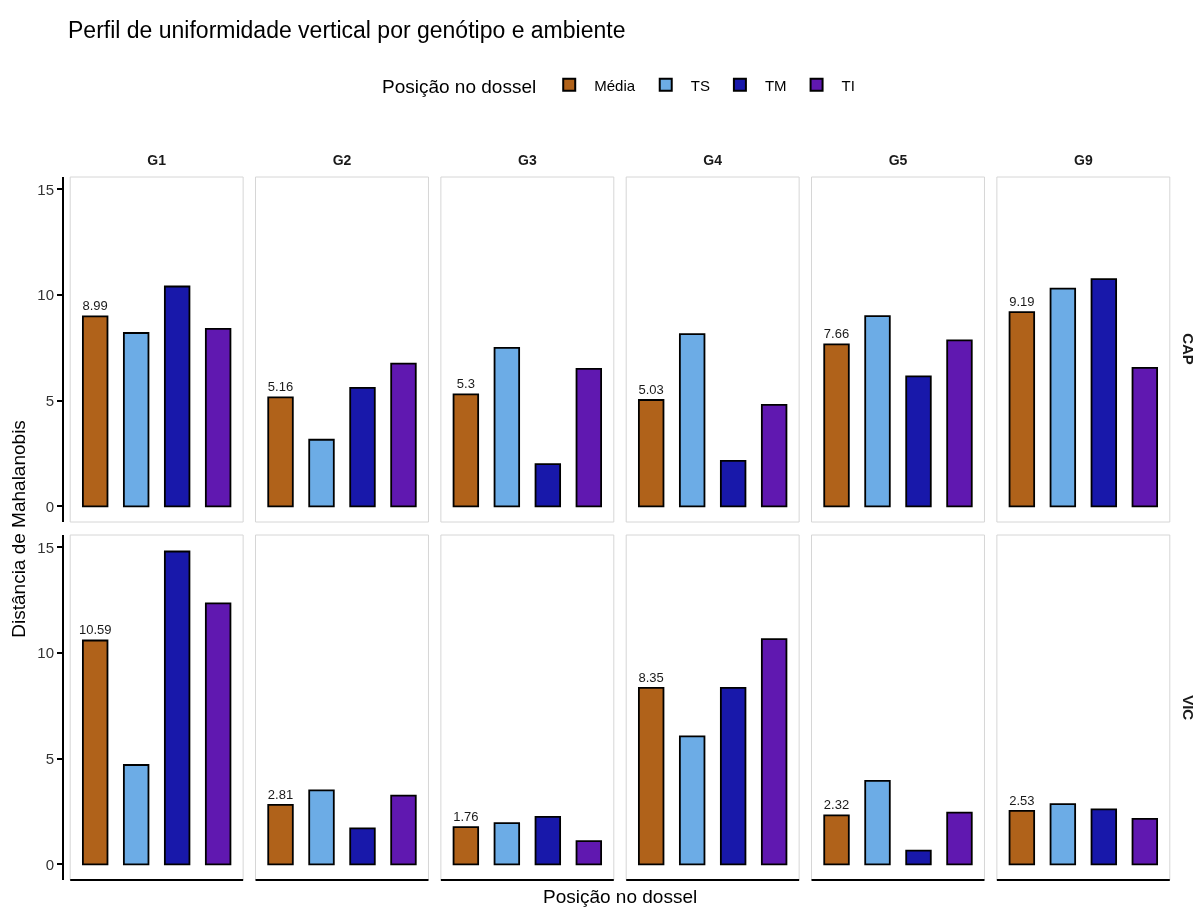 The image size is (1201, 907). I want to click on text: CAP, so click(1188, 349).